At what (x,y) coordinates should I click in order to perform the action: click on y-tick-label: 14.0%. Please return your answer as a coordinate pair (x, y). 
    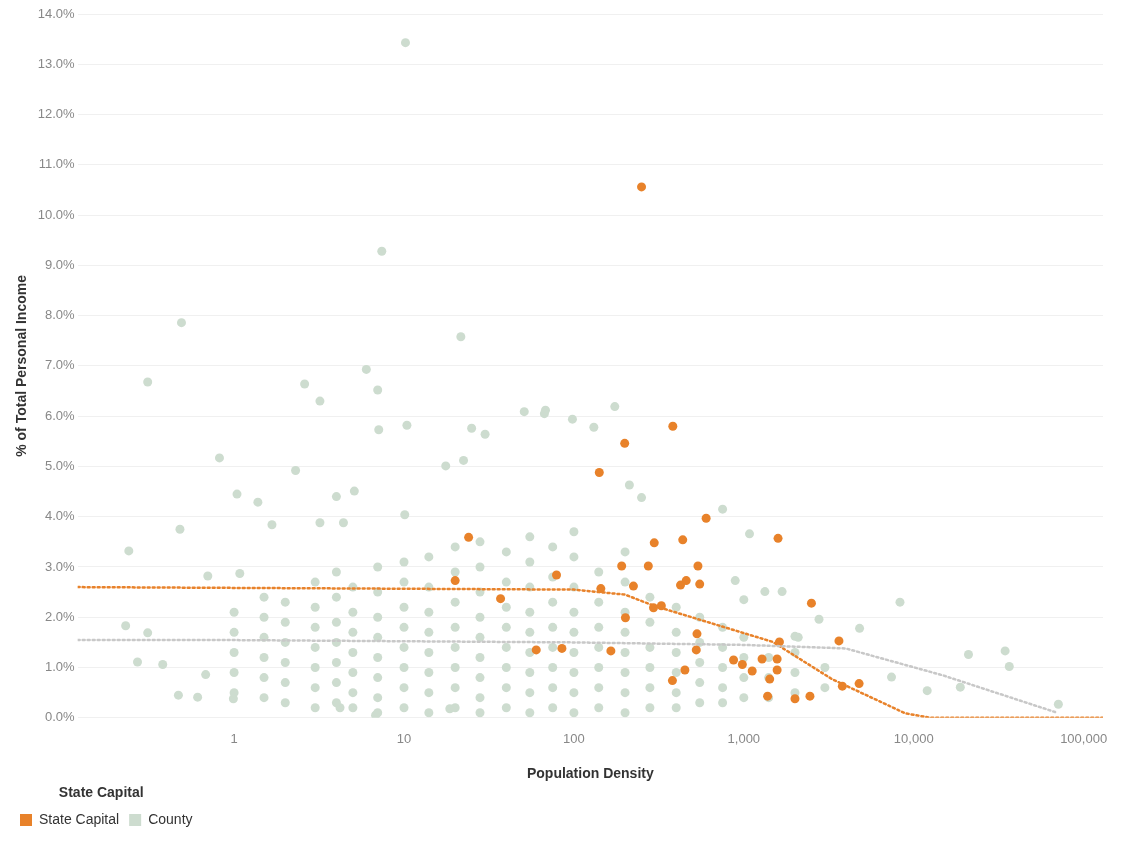
    Looking at the image, I should click on (56, 13).